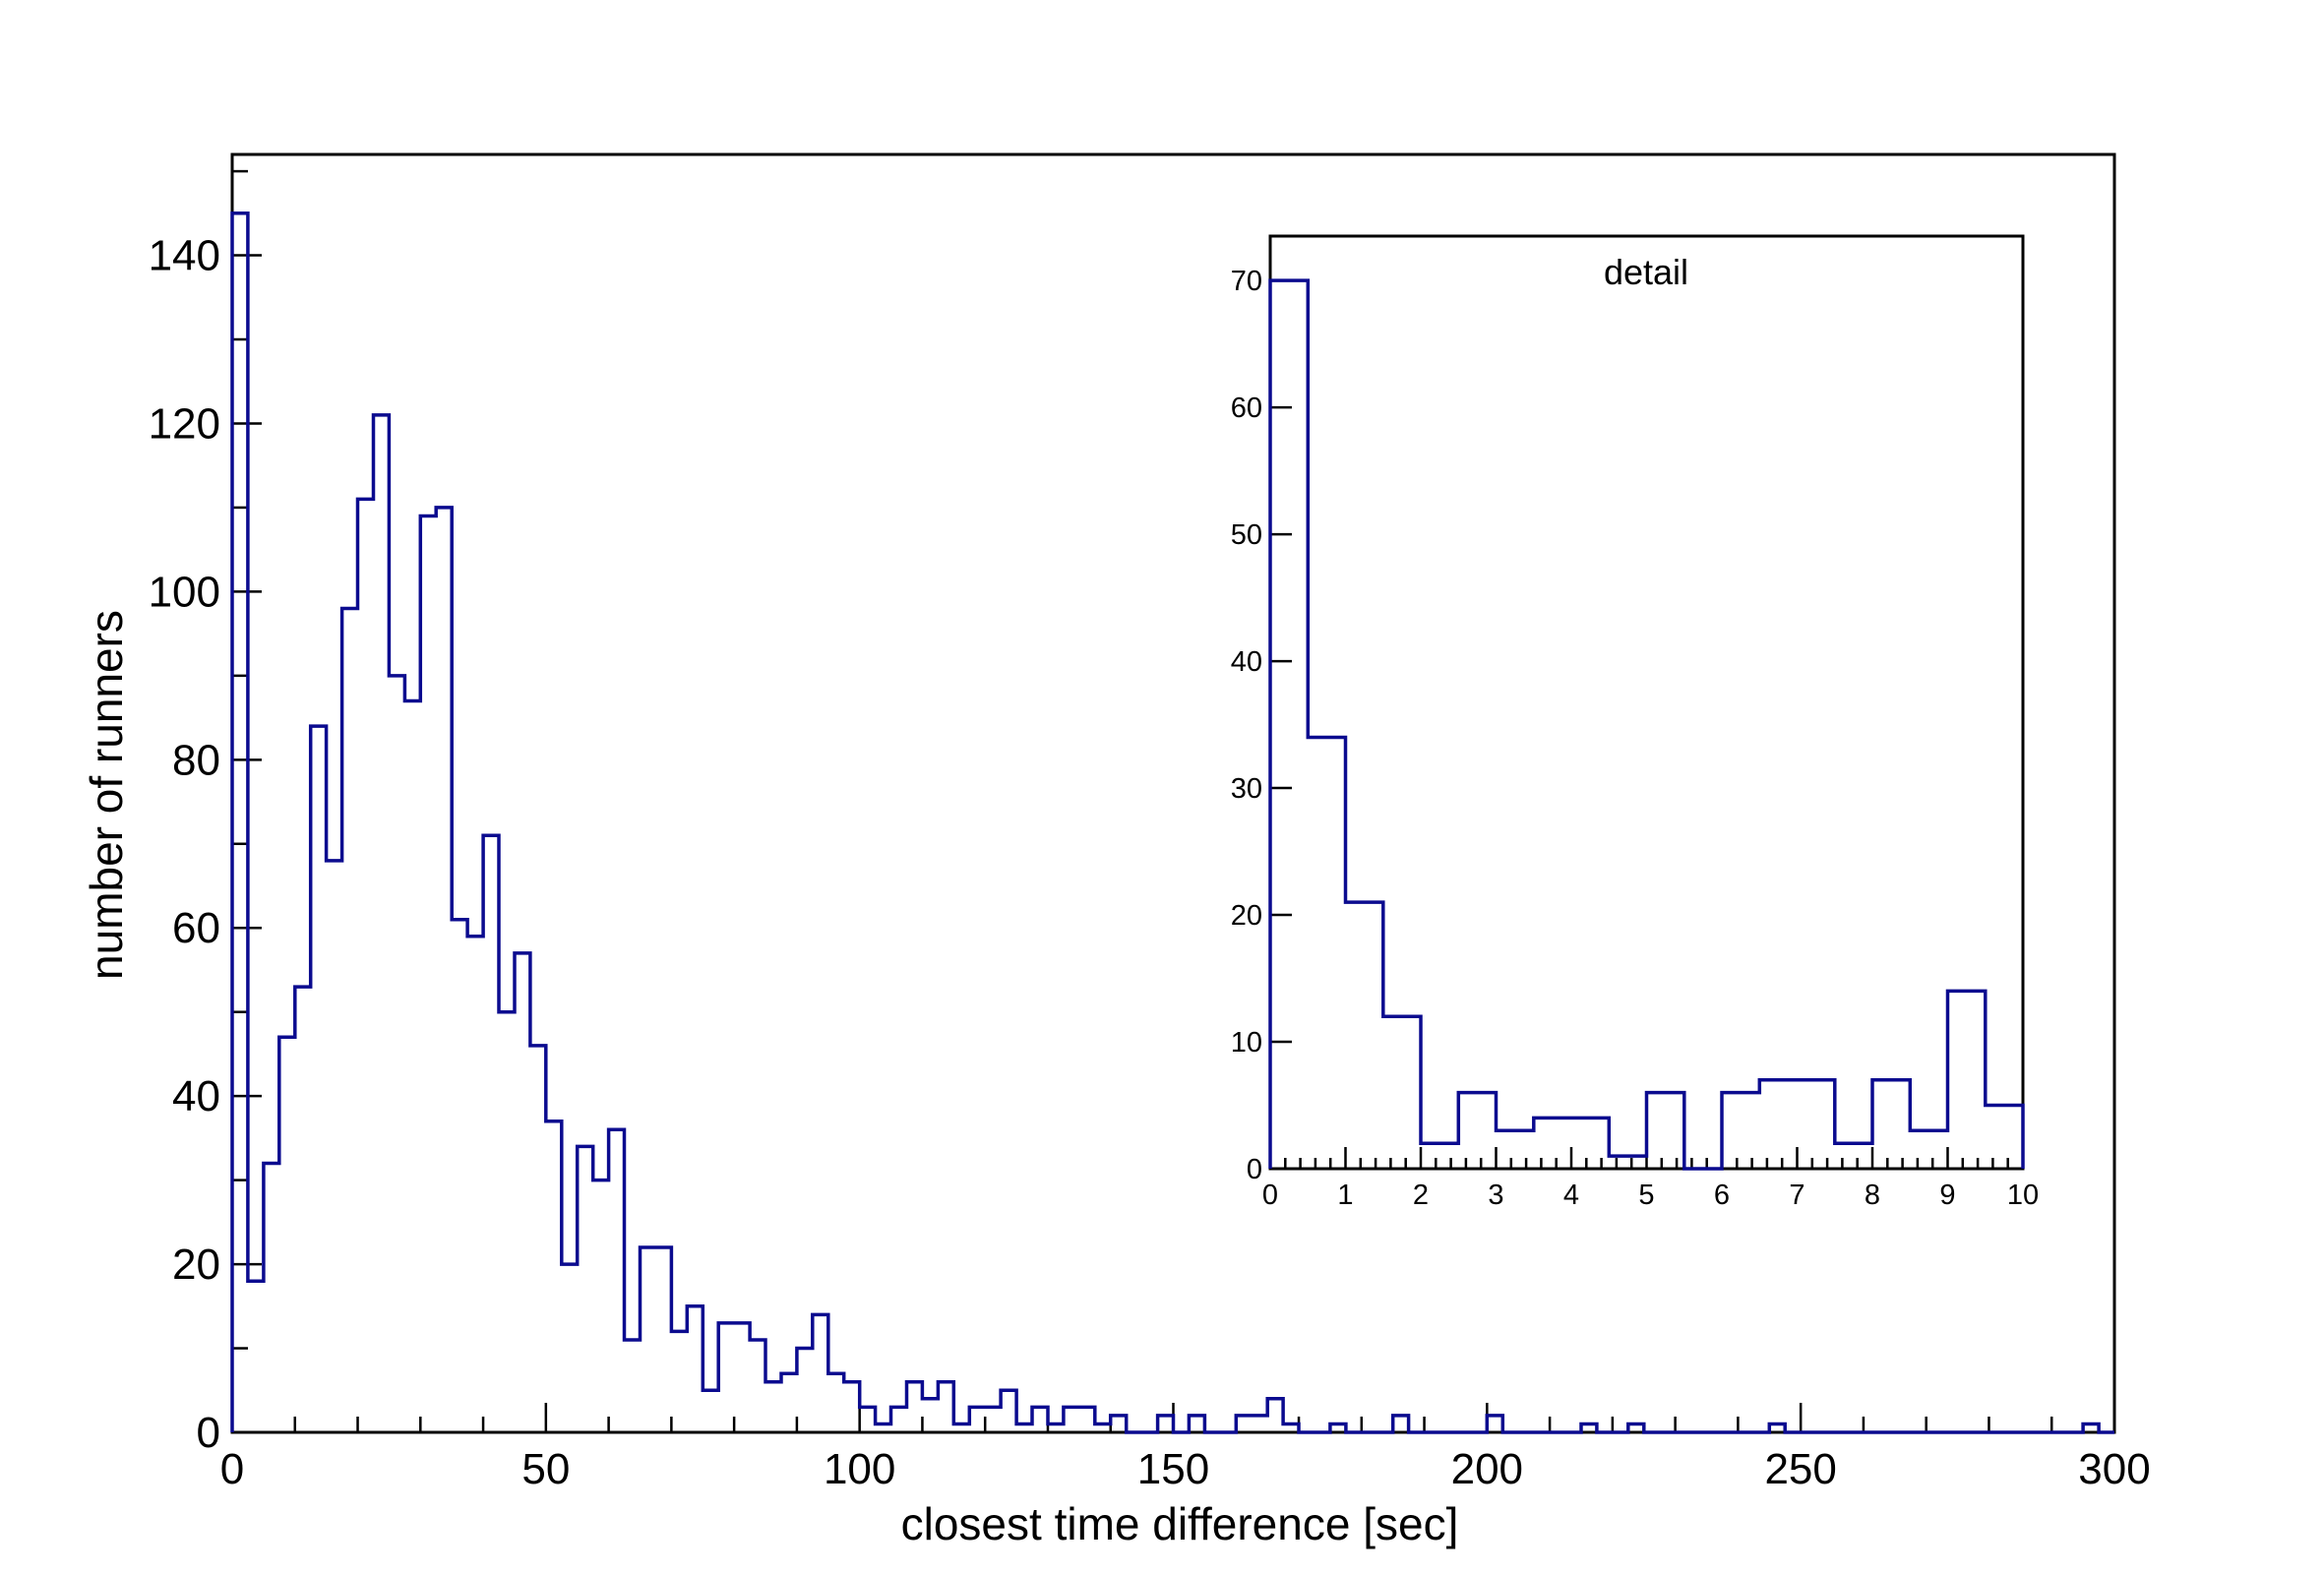  Describe the element at coordinates (2023, 1195) in the screenshot. I see `x-tick-label: 10` at that location.